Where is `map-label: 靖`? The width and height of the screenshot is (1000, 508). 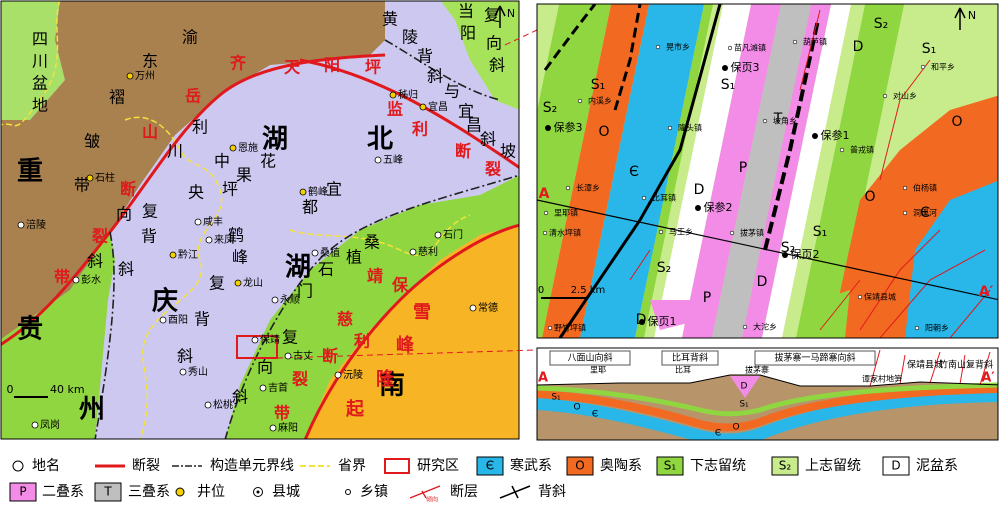
map-label: 靖 is located at coordinates (375, 276).